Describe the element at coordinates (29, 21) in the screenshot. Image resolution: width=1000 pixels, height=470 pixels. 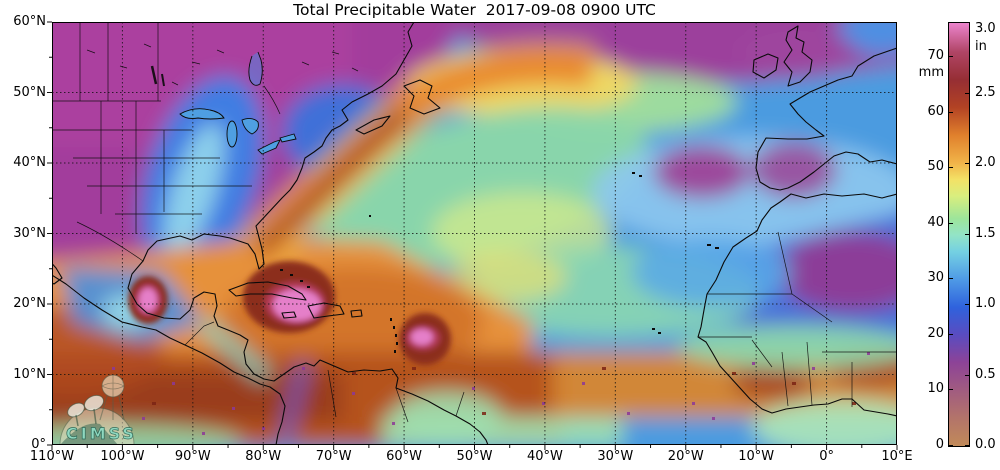
I see `y-tick-label: 60°N` at that location.